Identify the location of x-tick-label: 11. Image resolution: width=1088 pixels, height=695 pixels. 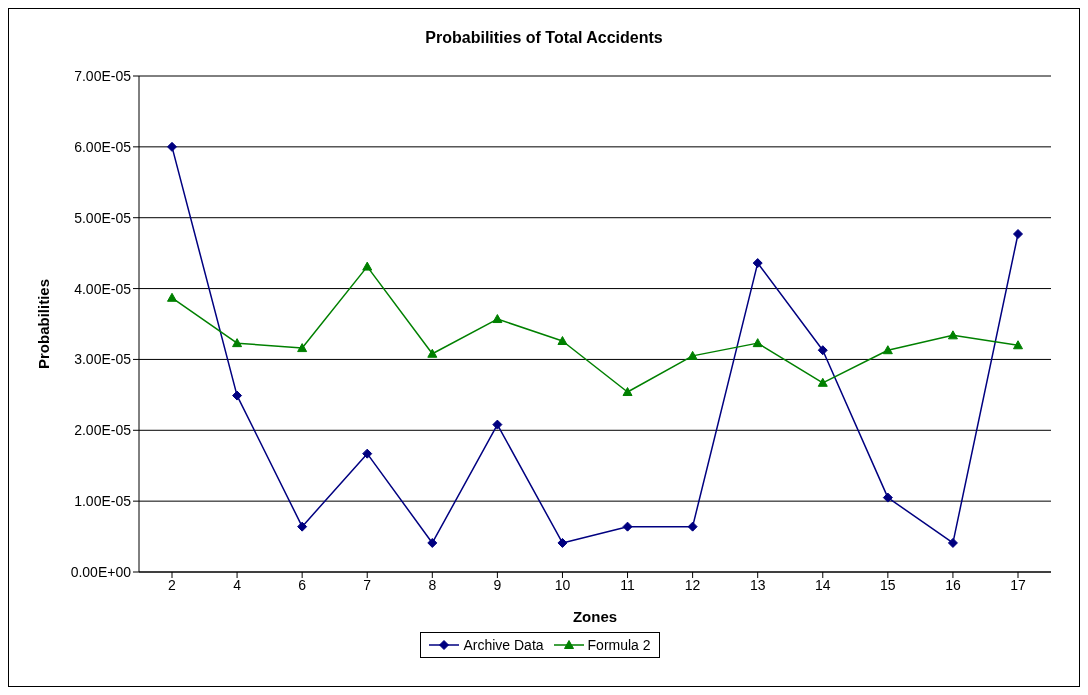
(628, 584).